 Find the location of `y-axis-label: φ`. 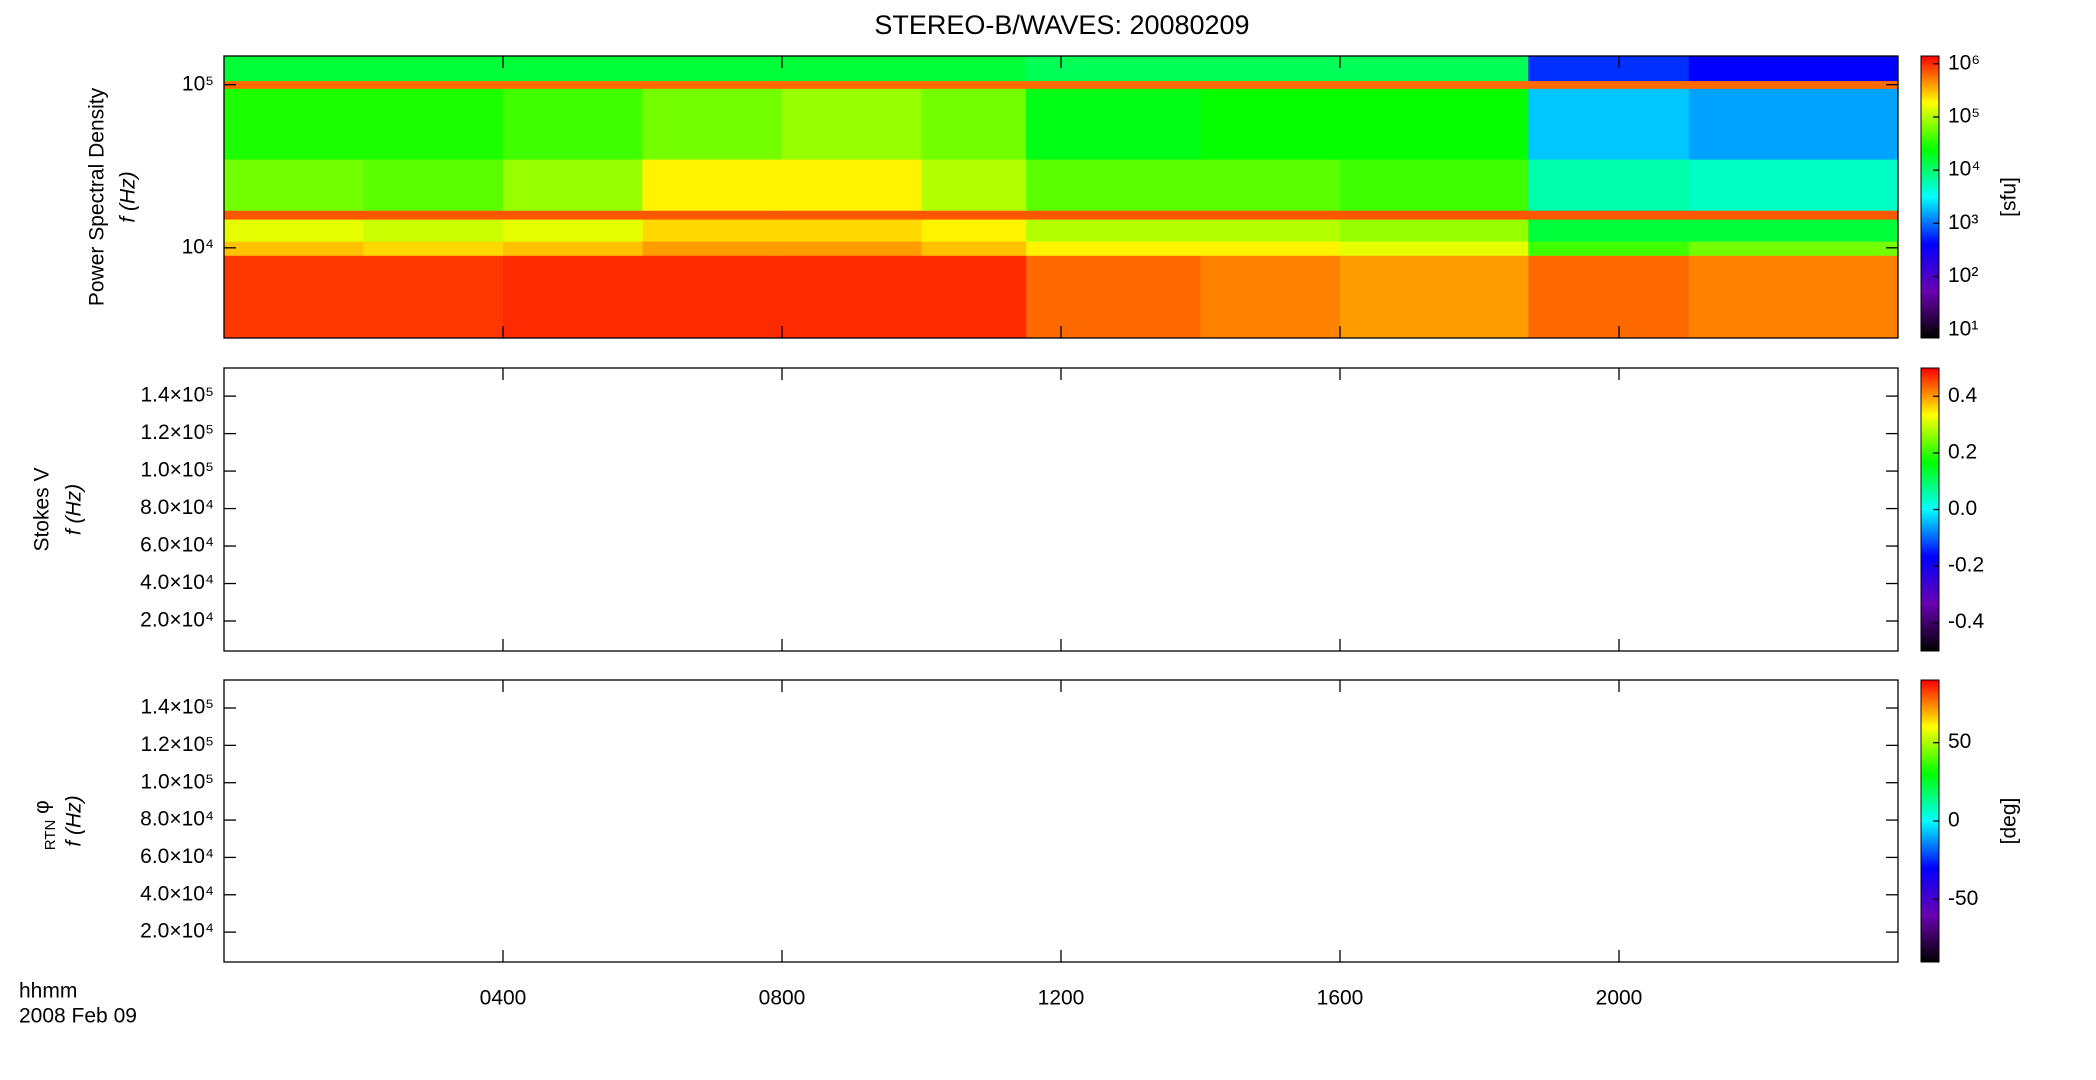

y-axis-label: φ is located at coordinates (42, 807).